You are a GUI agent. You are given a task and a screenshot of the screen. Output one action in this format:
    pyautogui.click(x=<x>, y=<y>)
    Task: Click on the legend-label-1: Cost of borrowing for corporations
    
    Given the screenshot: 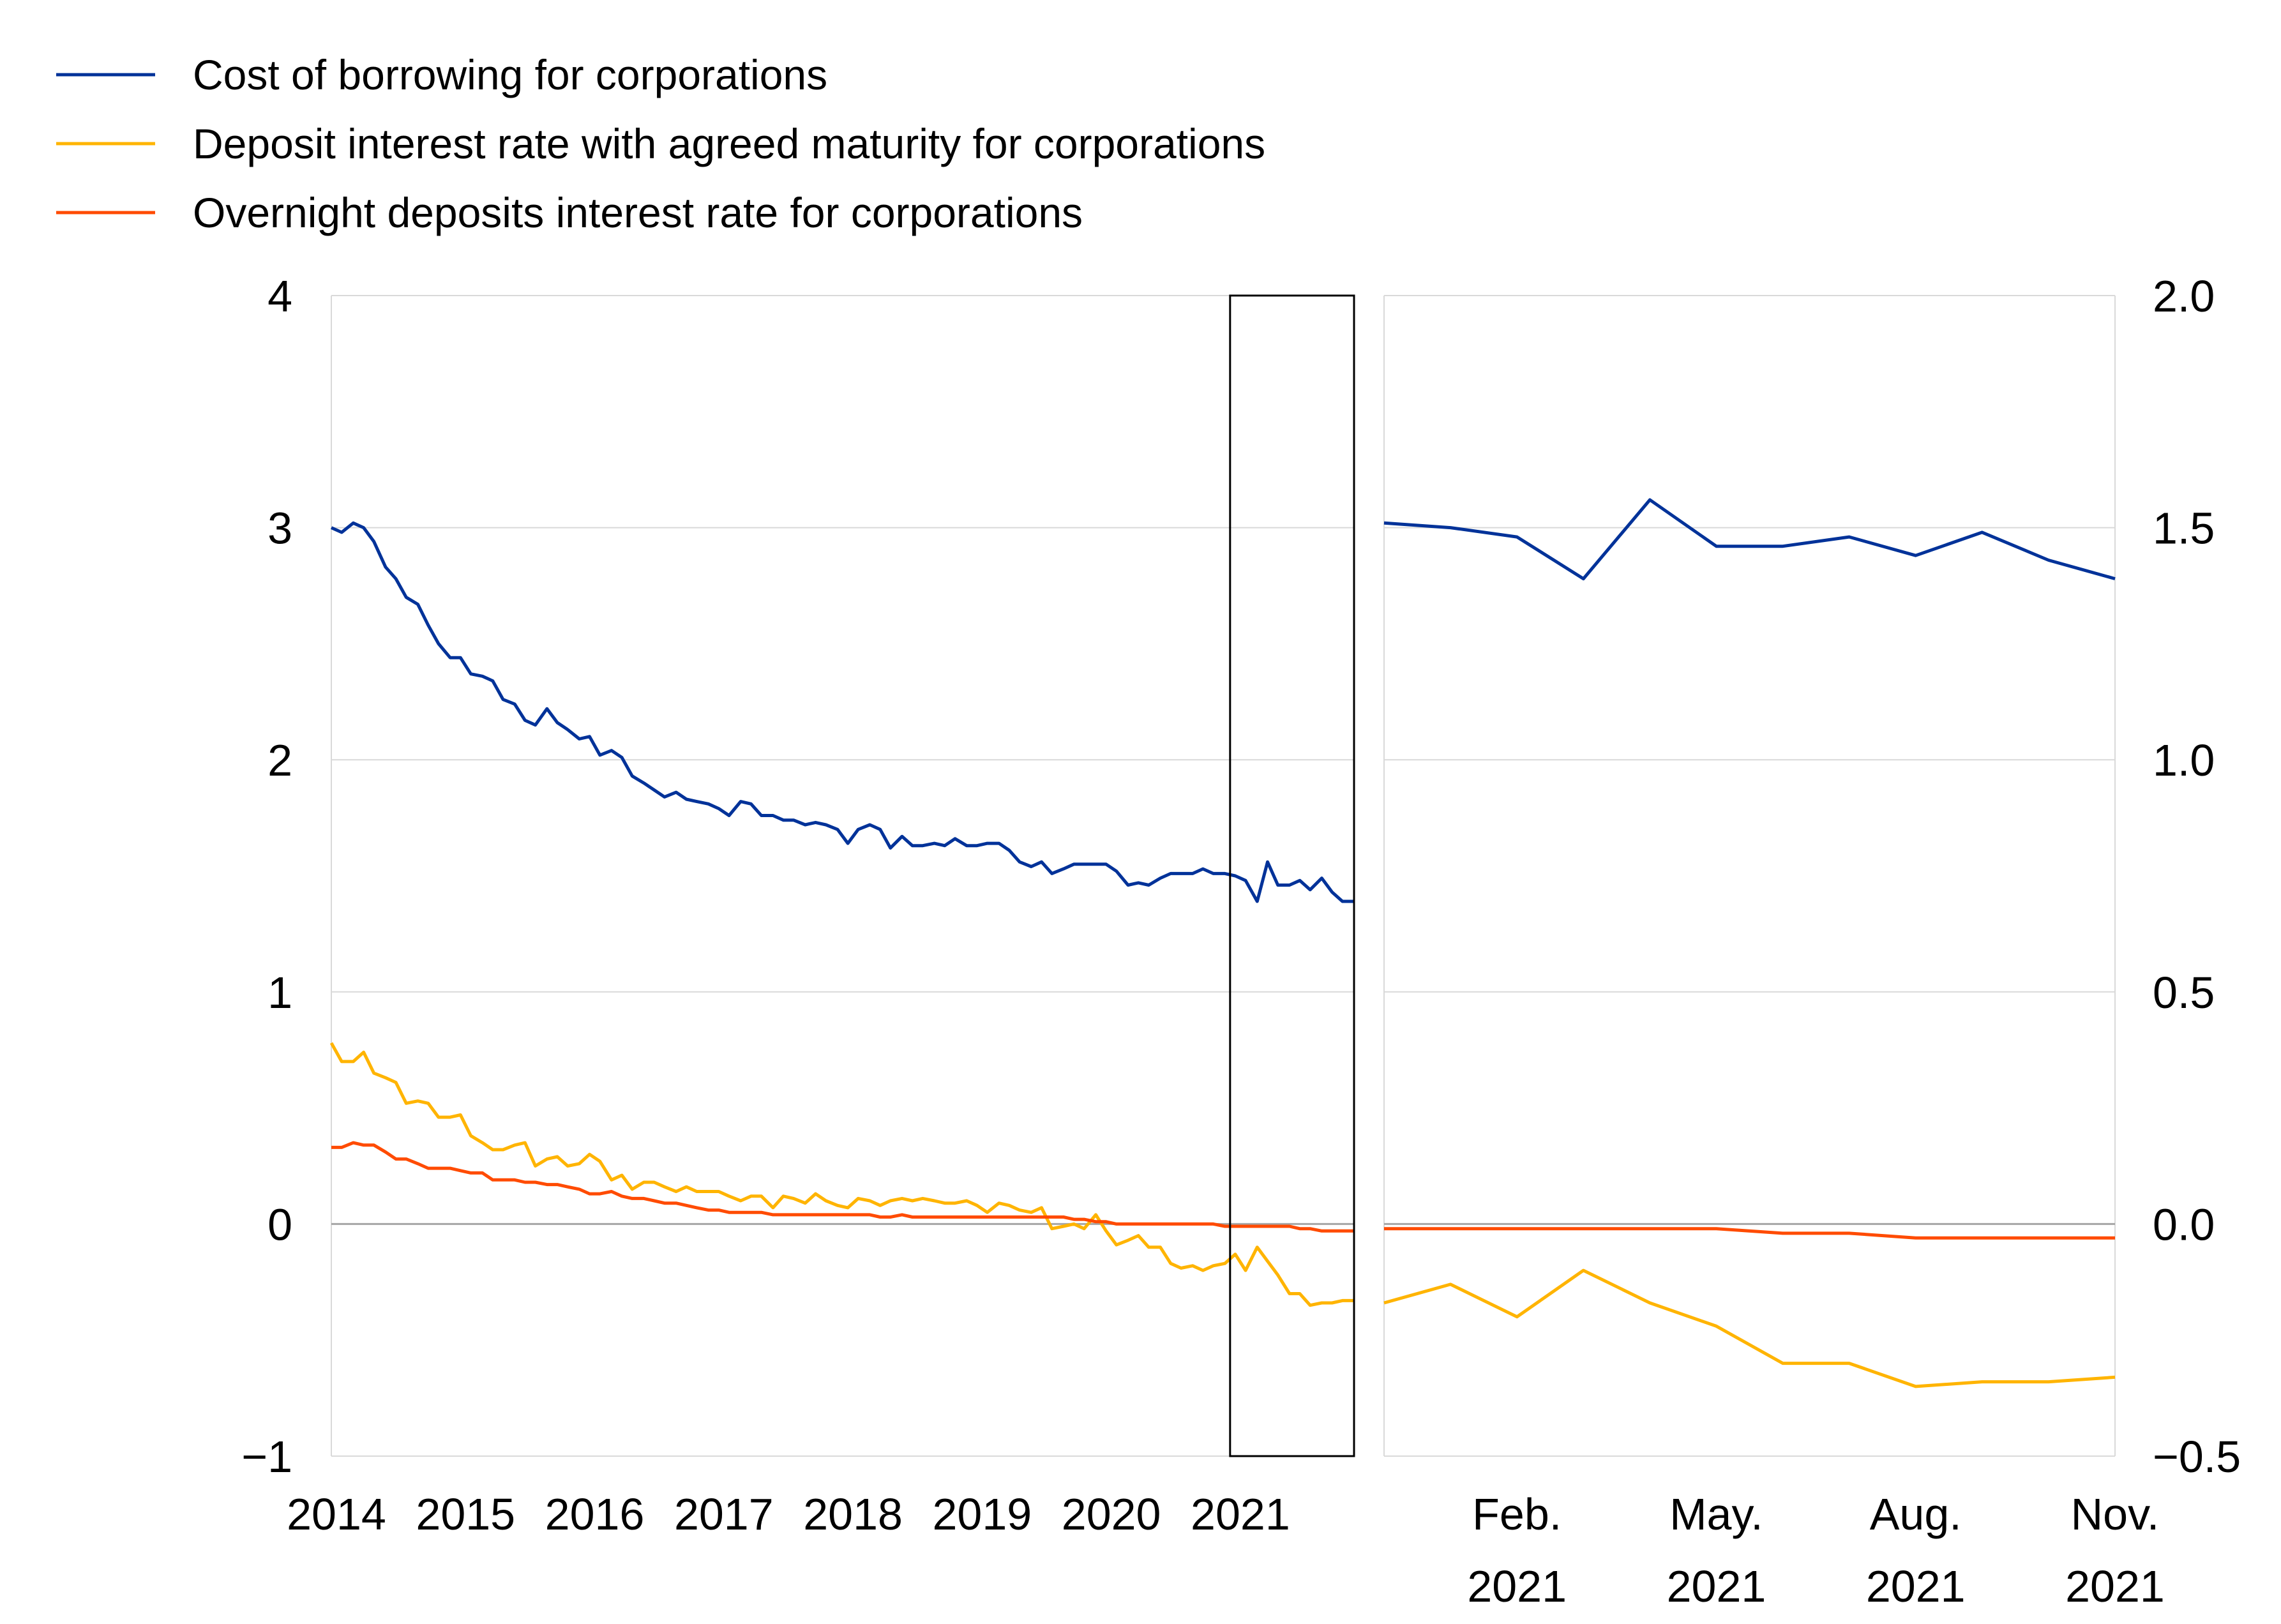 What is the action you would take?
    pyautogui.click(x=510, y=74)
    